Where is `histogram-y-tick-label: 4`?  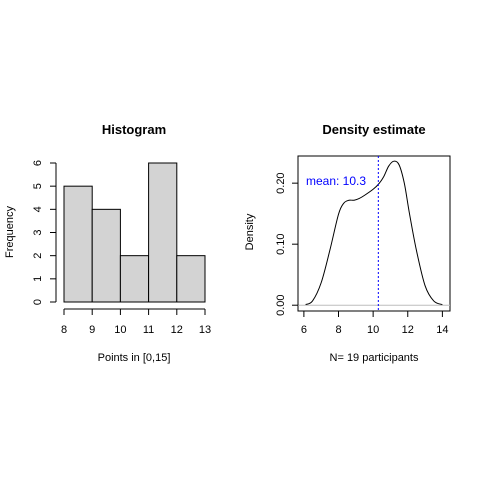
histogram-y-tick-label: 4 is located at coordinates (38, 209).